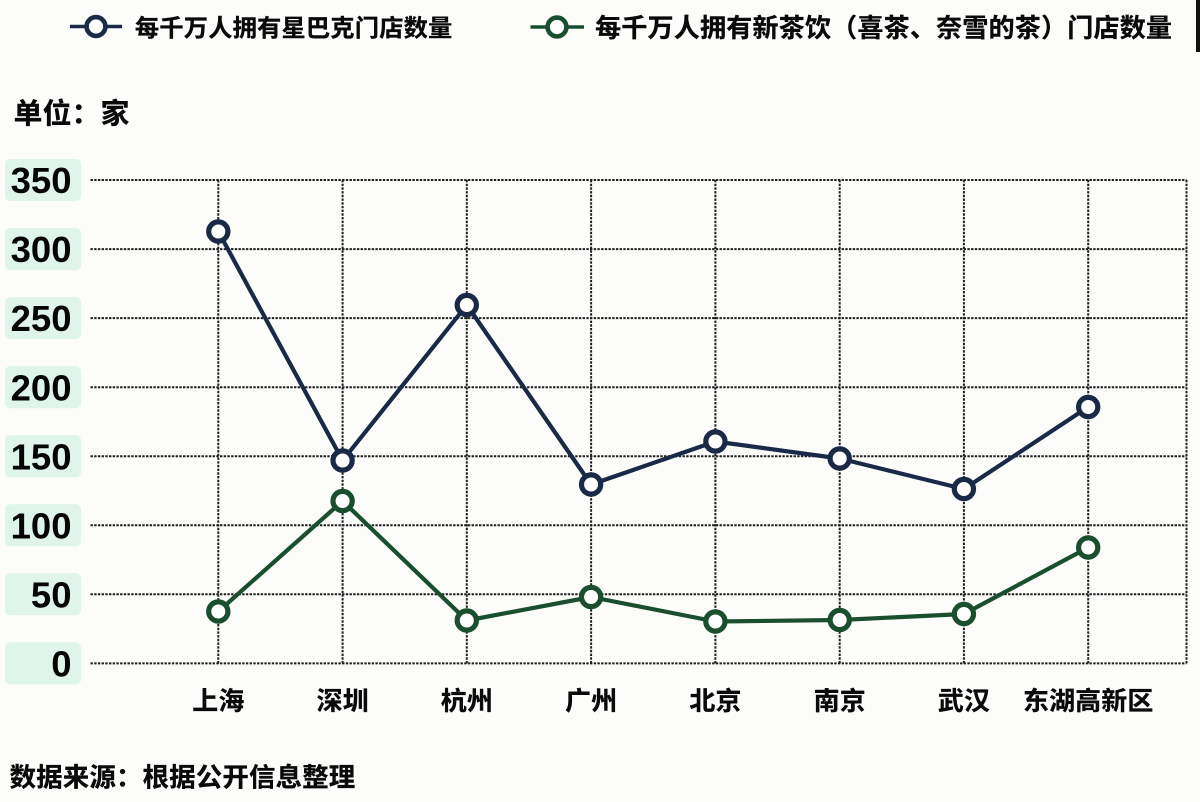 The width and height of the screenshot is (1200, 802). Describe the element at coordinates (61, 664) in the screenshot. I see `svg-text: 0` at that location.